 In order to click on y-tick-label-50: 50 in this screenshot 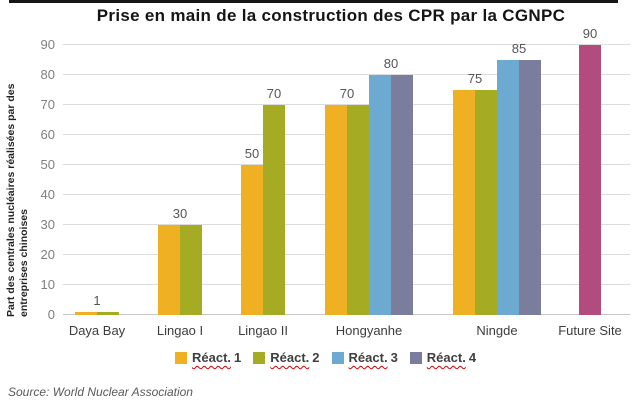, I will do `click(47, 164)`.